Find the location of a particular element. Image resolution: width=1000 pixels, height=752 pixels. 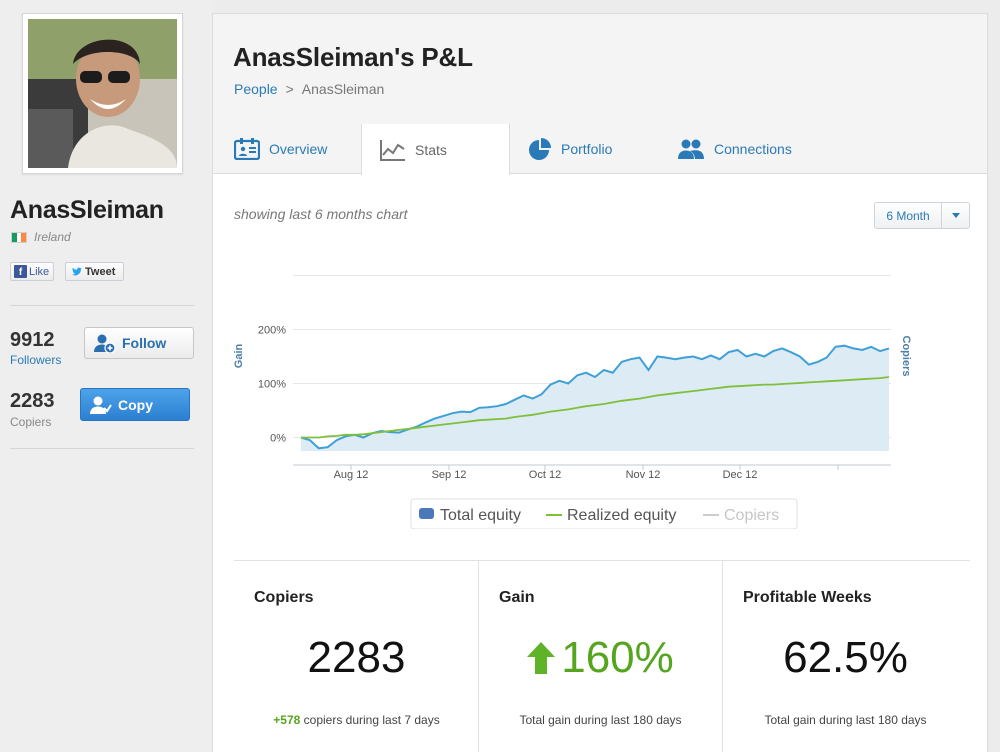

copiers-change-text: copiers during last 7 days is located at coordinates (370, 720).